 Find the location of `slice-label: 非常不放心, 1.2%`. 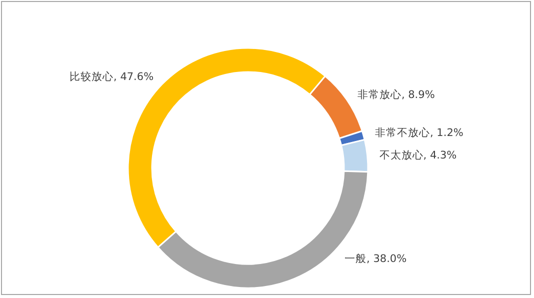

slice-label: 非常不放心, 1.2% is located at coordinates (419, 133).